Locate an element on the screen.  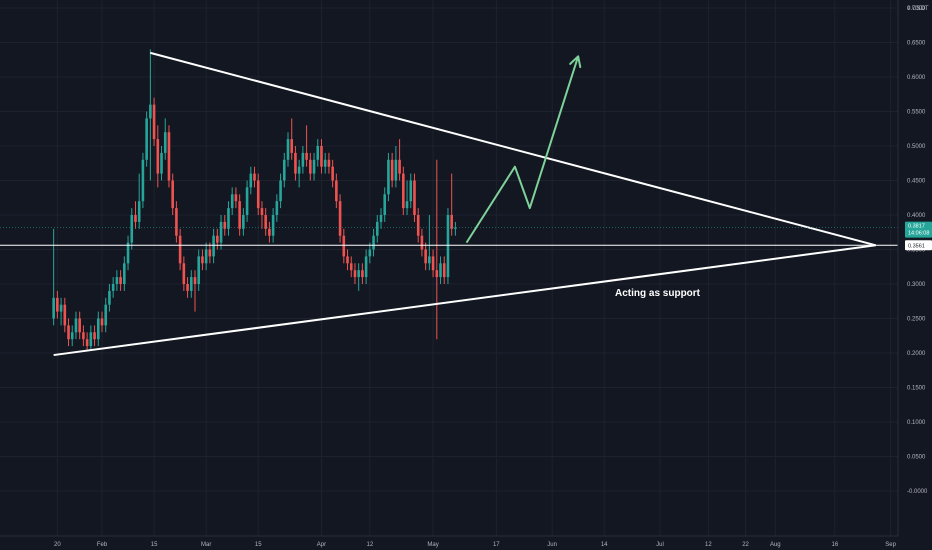
x-tick-label: 12 is located at coordinates (708, 545).